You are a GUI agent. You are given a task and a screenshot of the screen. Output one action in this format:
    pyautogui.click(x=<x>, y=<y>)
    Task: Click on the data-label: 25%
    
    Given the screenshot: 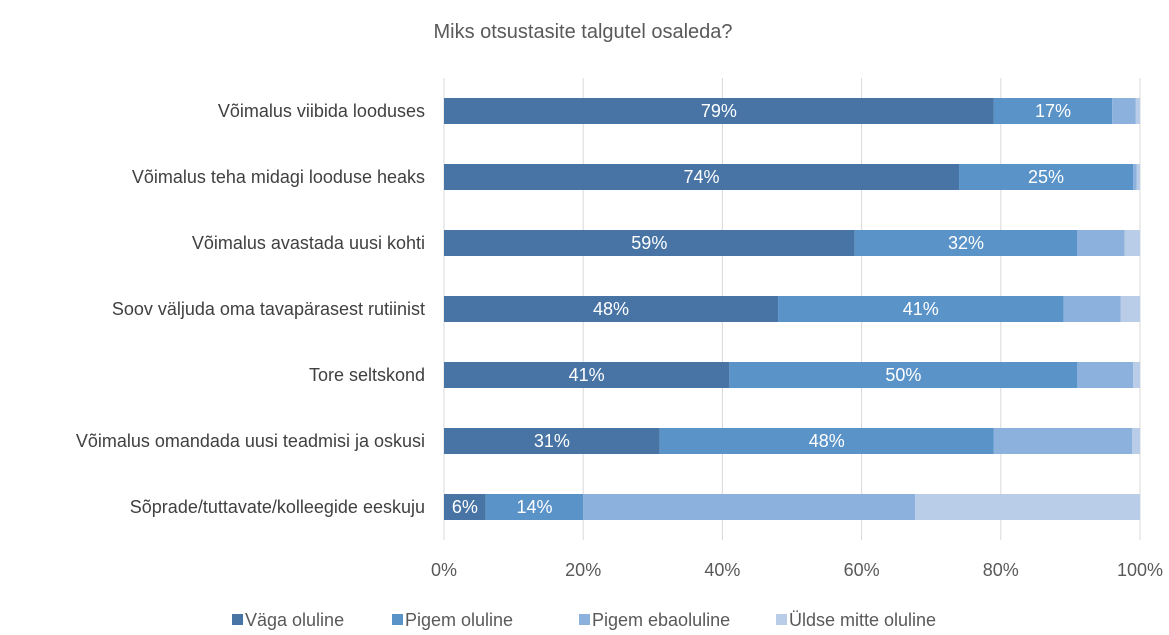 What is the action you would take?
    pyautogui.click(x=1046, y=177)
    